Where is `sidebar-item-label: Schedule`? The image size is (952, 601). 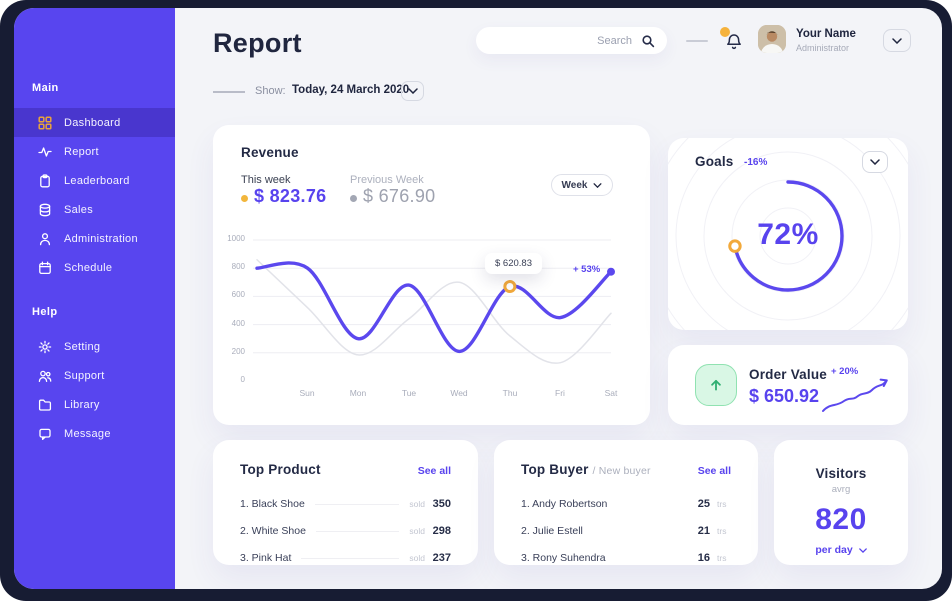 sidebar-item-label: Schedule is located at coordinates (88, 267).